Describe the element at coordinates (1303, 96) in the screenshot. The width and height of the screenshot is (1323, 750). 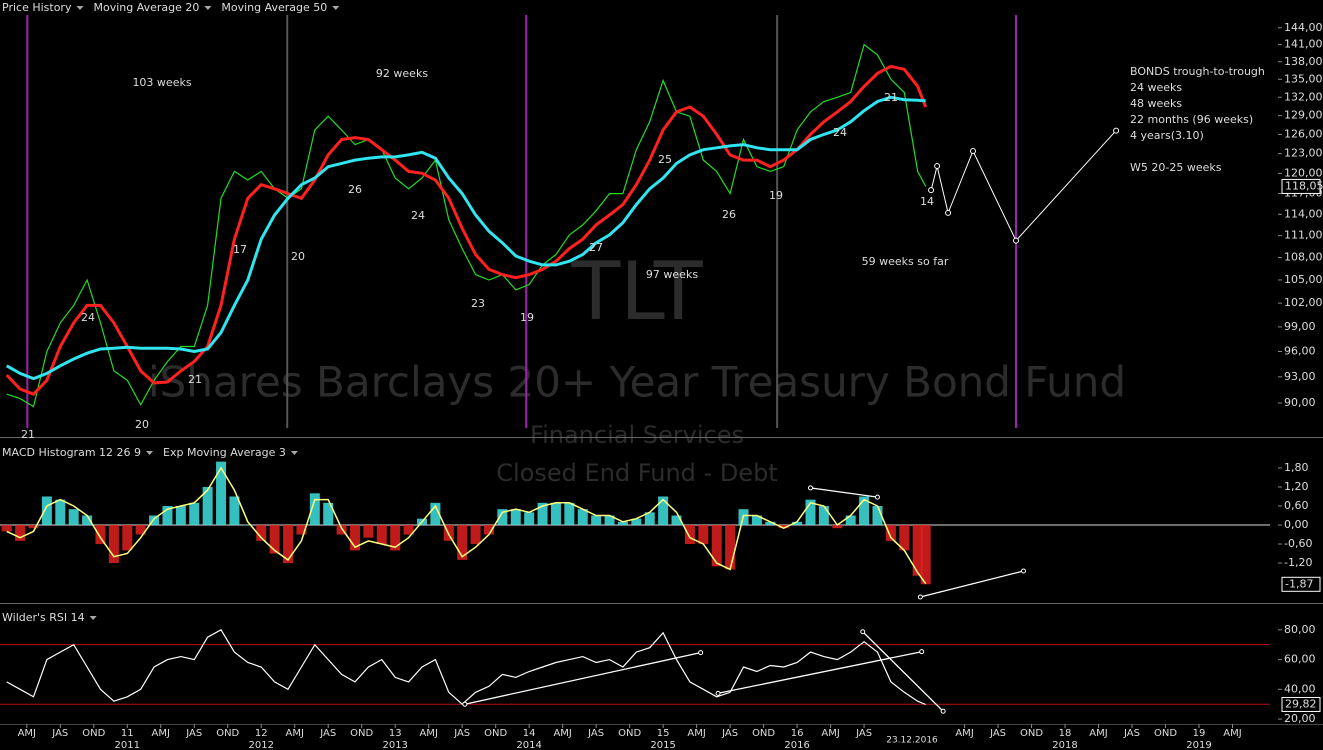
I see `y-tick-label: 132,00` at that location.